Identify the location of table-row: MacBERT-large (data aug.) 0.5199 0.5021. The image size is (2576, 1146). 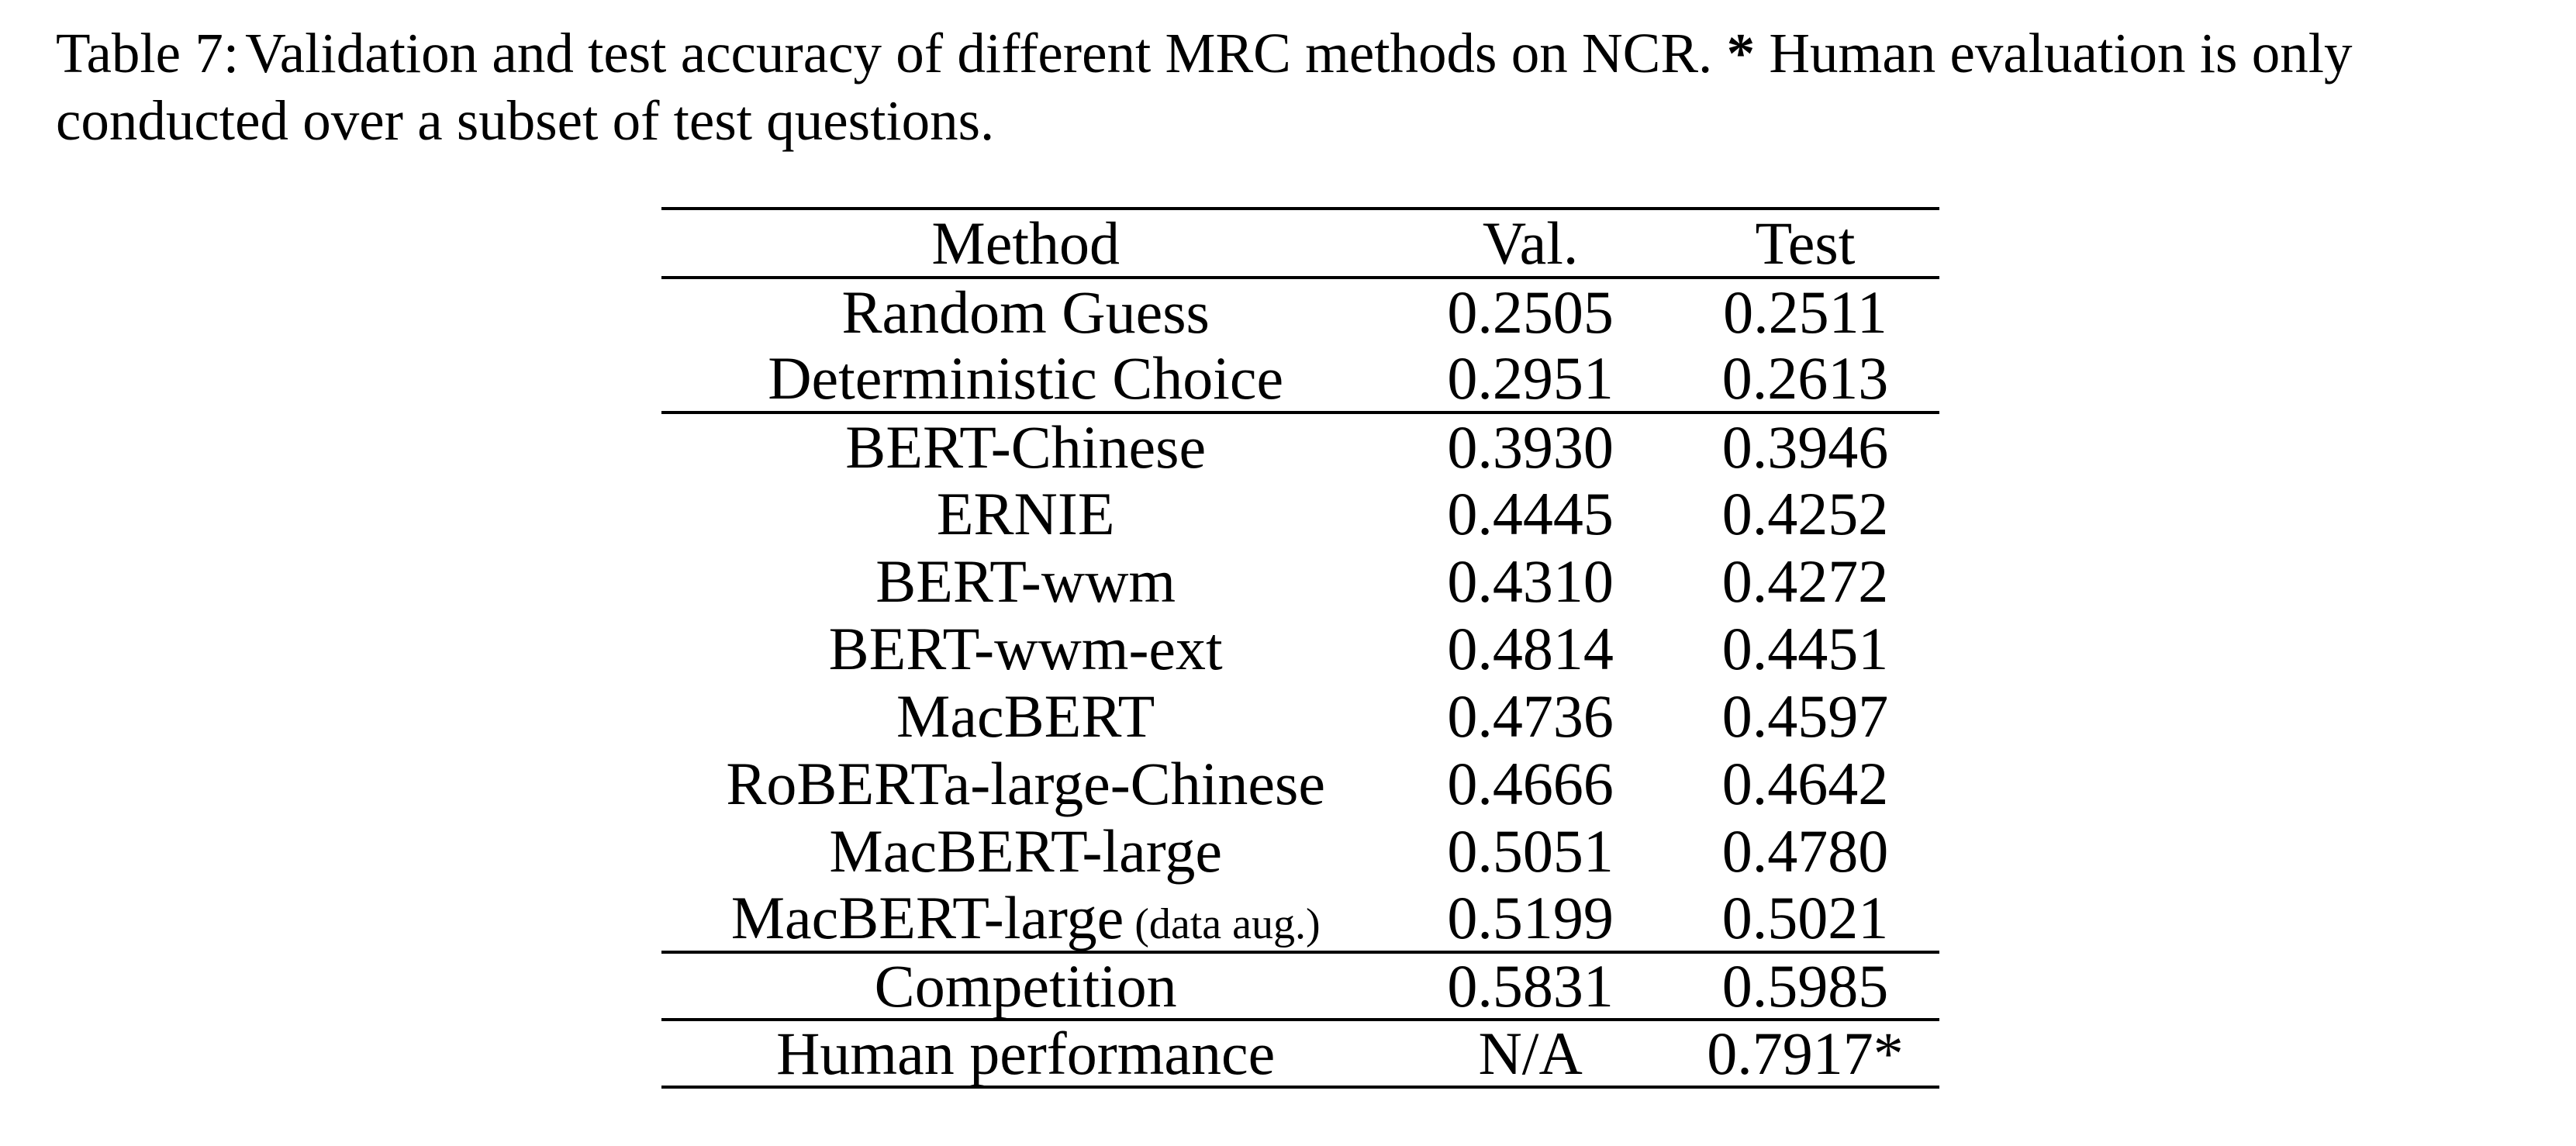
(1300, 918).